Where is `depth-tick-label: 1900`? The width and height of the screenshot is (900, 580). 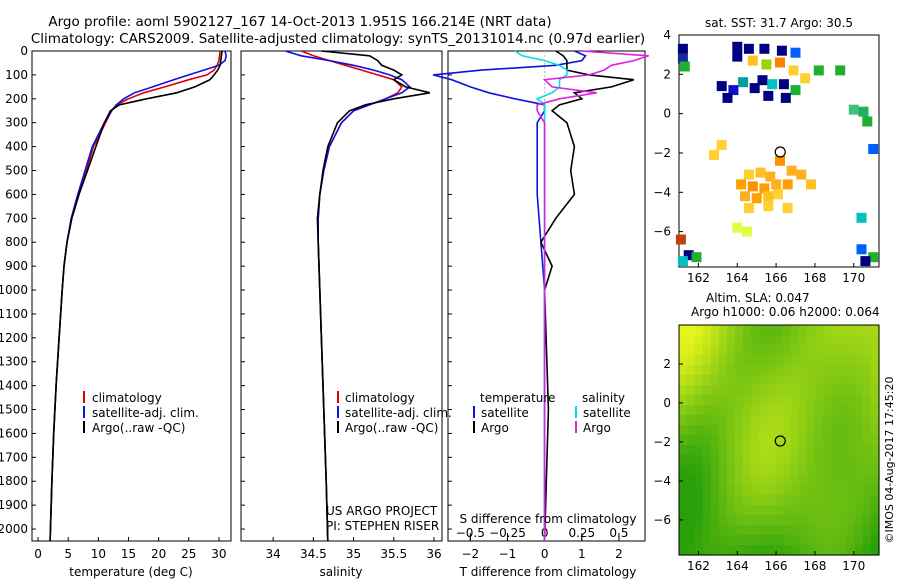 depth-tick-label: 1900 is located at coordinates (14, 505).